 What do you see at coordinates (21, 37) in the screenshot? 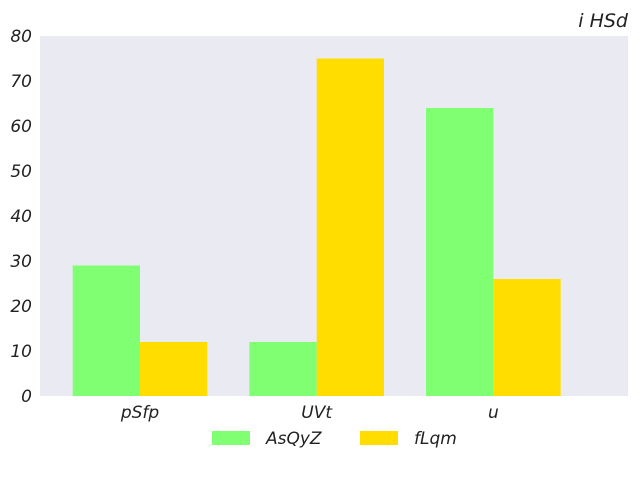
I see `y-tick-label: 80` at bounding box center [21, 37].